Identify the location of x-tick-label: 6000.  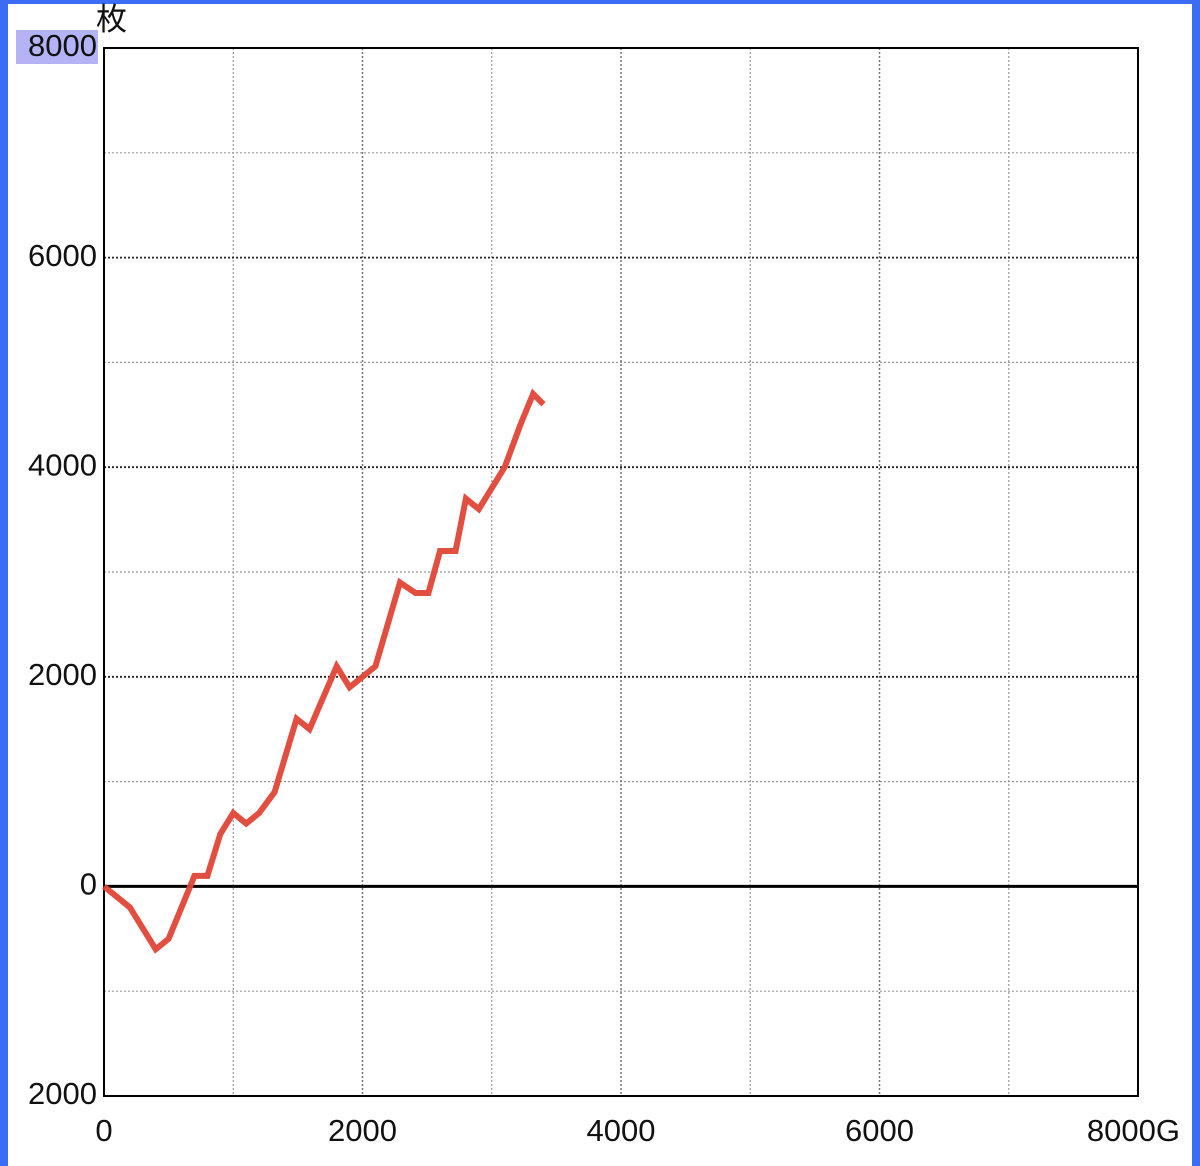
(879, 1130).